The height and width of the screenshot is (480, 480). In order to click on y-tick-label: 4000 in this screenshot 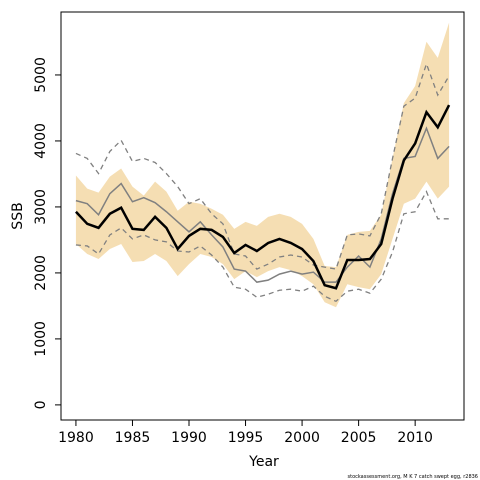, I will do `click(41, 141)`.